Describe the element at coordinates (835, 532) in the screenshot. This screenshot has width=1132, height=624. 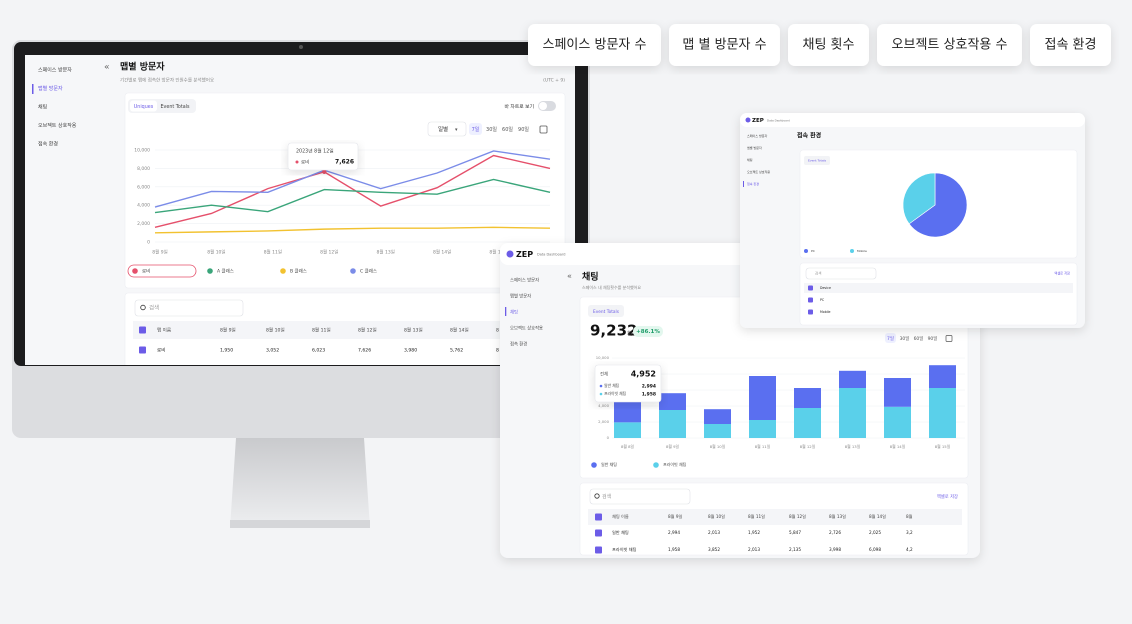
I see `table-cell: 2,726` at that location.